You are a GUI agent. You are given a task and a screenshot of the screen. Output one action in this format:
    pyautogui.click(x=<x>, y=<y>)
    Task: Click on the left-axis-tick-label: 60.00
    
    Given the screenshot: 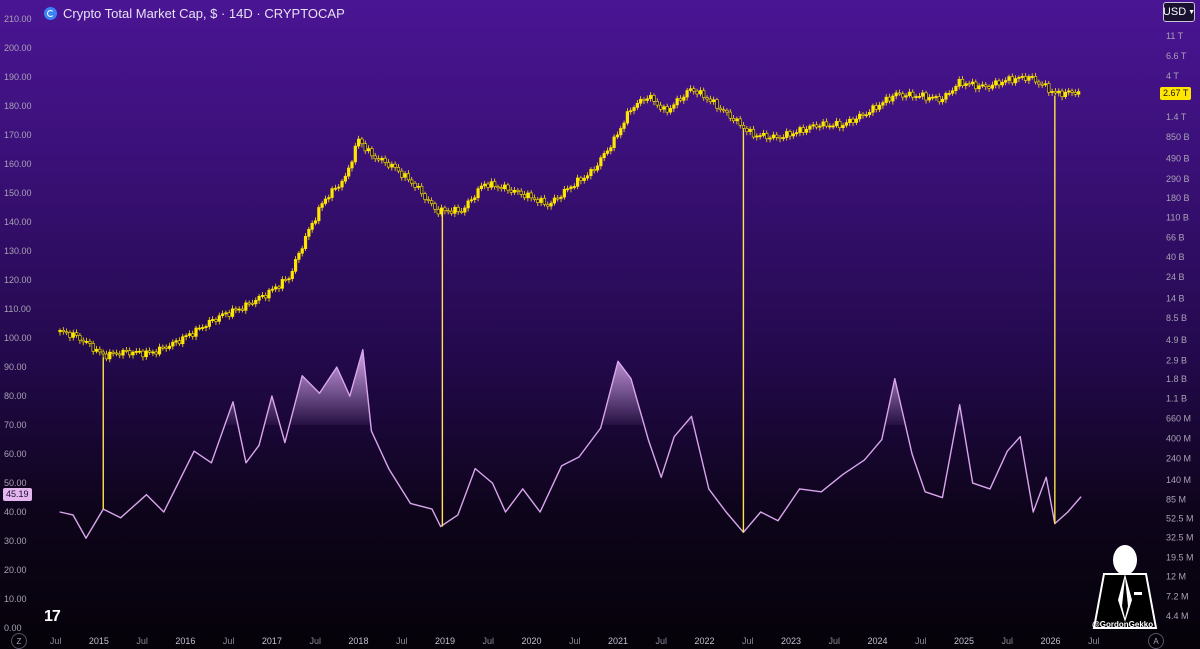 What is the action you would take?
    pyautogui.click(x=15, y=454)
    